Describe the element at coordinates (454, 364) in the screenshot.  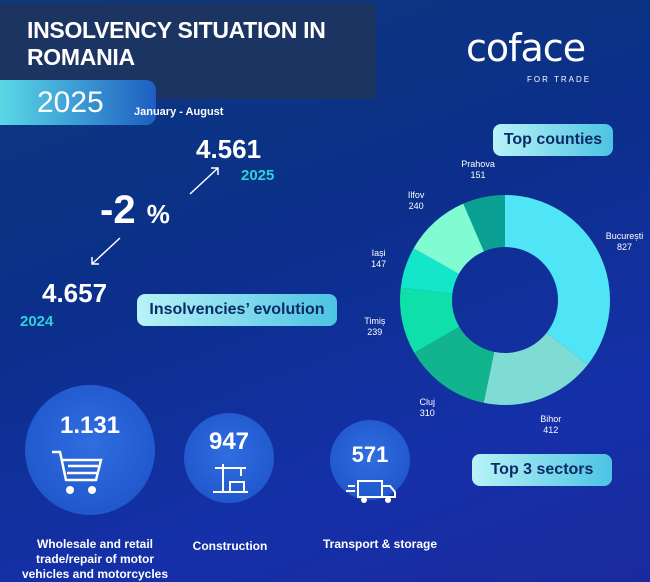
I see `donut-slice-cluj` at that location.